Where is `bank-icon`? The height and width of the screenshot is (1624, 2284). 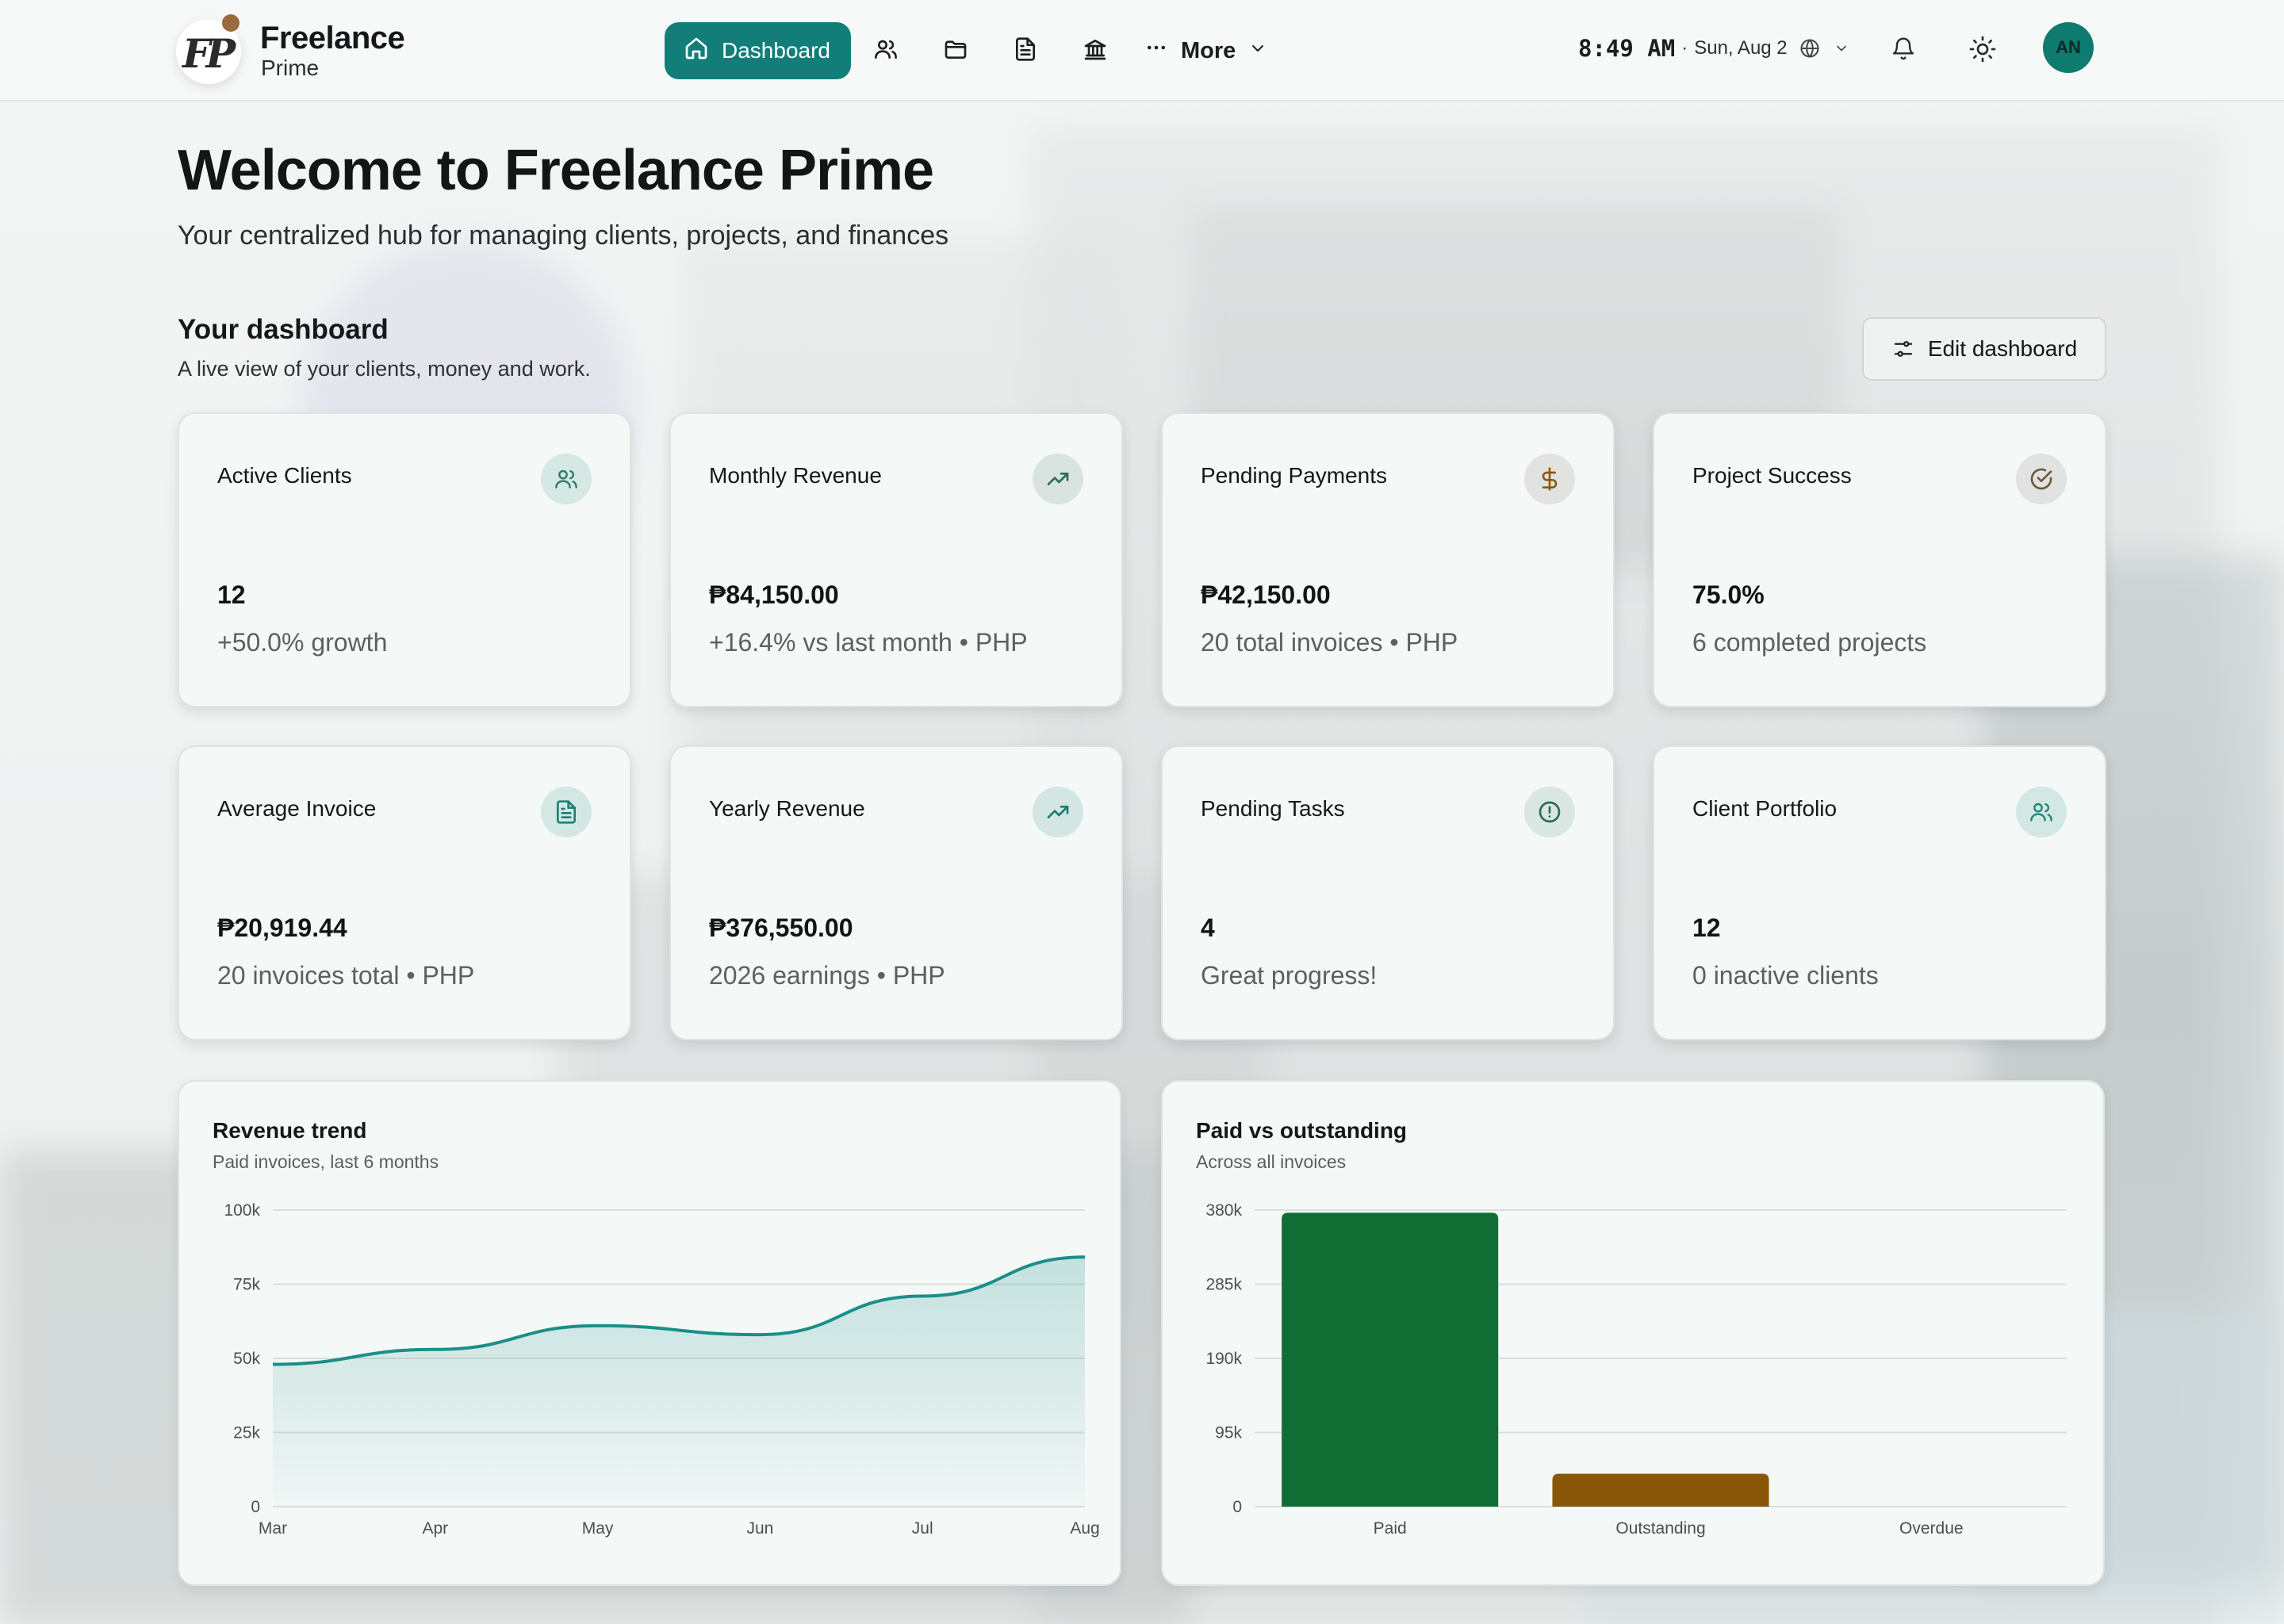
bank-icon is located at coordinates (1095, 51).